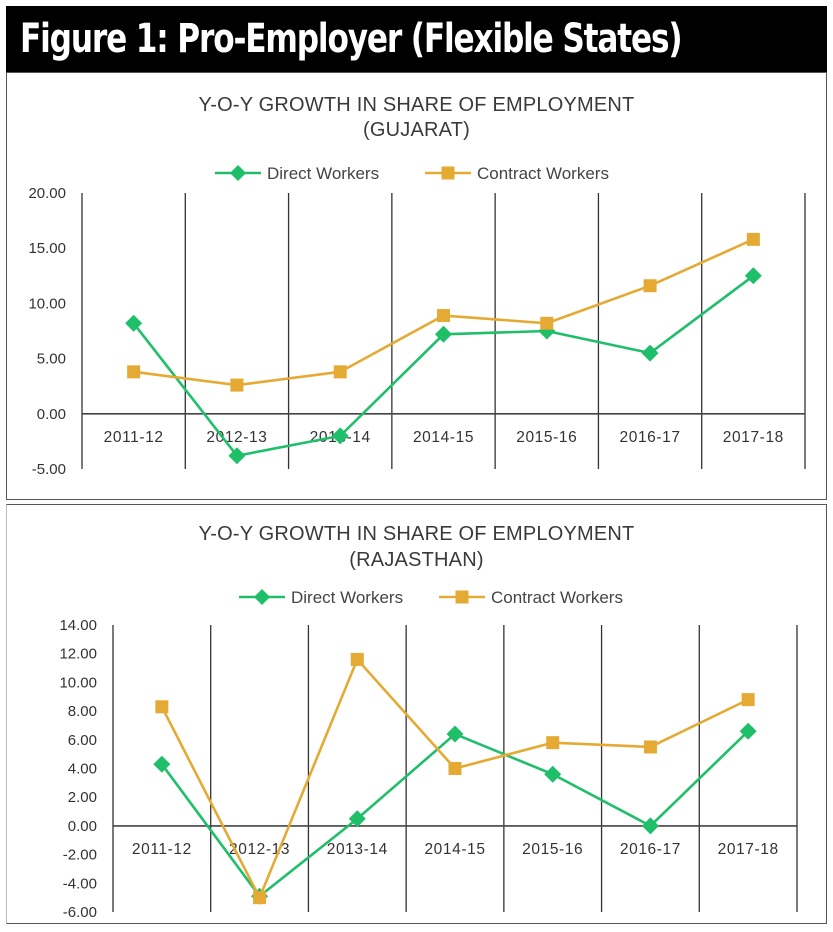 Image resolution: width=833 pixels, height=932 pixels. What do you see at coordinates (78, 654) in the screenshot?
I see `y-tick-label: 12.00` at bounding box center [78, 654].